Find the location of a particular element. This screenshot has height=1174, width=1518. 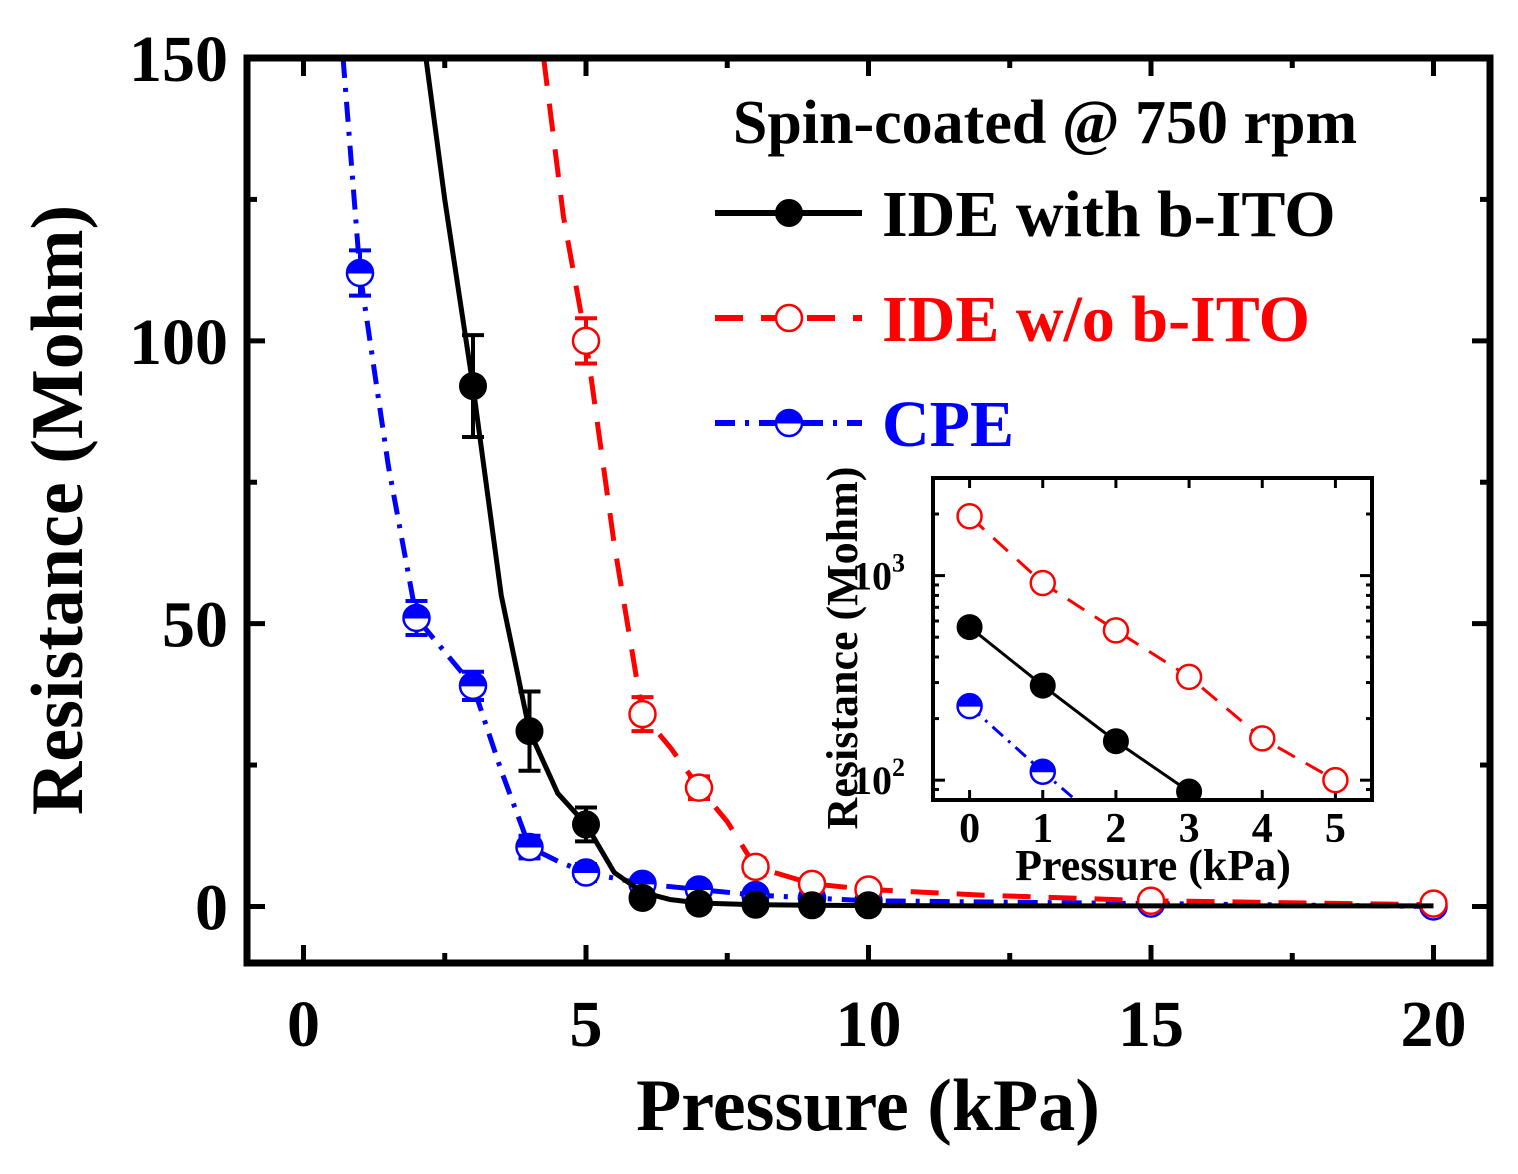

legend-marker-fill is located at coordinates (789, 416).